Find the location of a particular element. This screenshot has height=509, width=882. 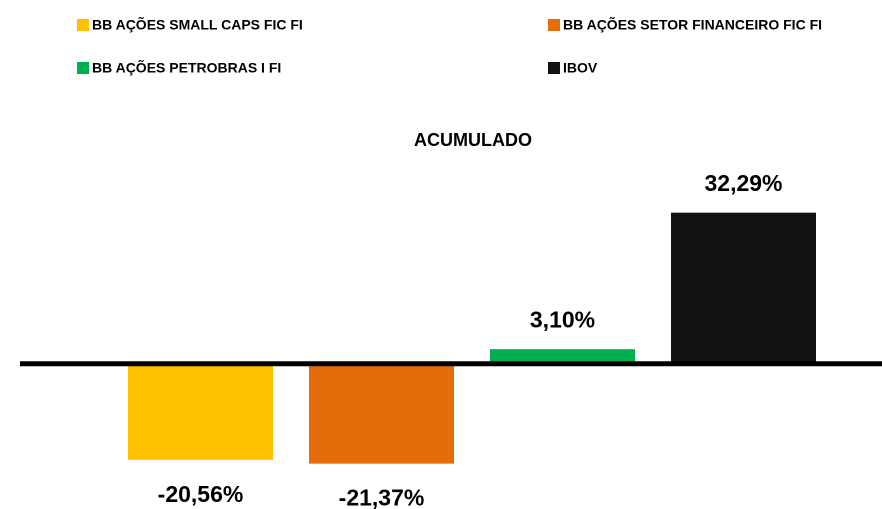

legend-label: BB AÇÕES PETROBRAS I FI is located at coordinates (186, 67).